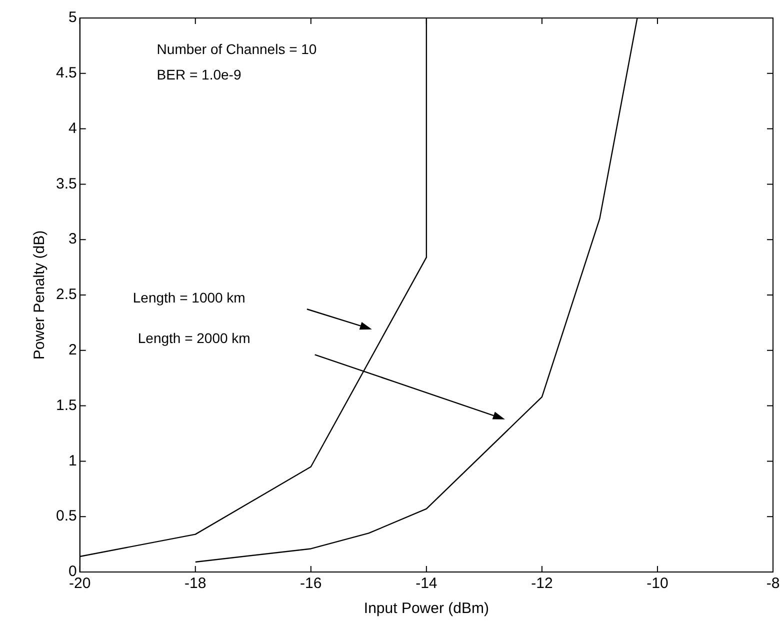 The height and width of the screenshot is (632, 784). Describe the element at coordinates (542, 583) in the screenshot. I see `x-tick-label: -12` at that location.